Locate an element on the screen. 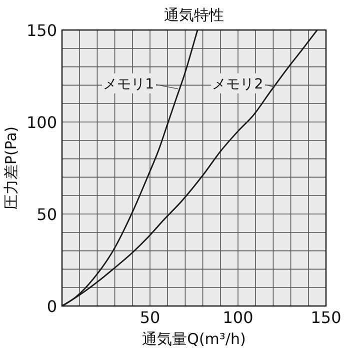  y-tick-label: 150 is located at coordinates (41, 30).